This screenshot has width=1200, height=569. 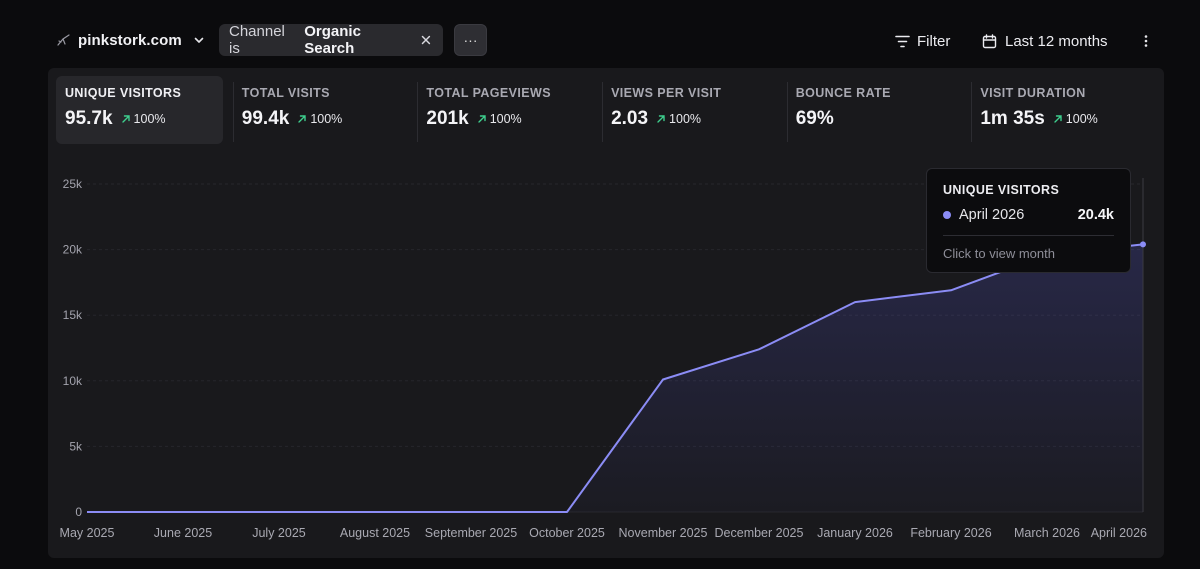 What do you see at coordinates (879, 110) in the screenshot?
I see `metric-bounce-rate: BOUNCE RATE 69%` at bounding box center [879, 110].